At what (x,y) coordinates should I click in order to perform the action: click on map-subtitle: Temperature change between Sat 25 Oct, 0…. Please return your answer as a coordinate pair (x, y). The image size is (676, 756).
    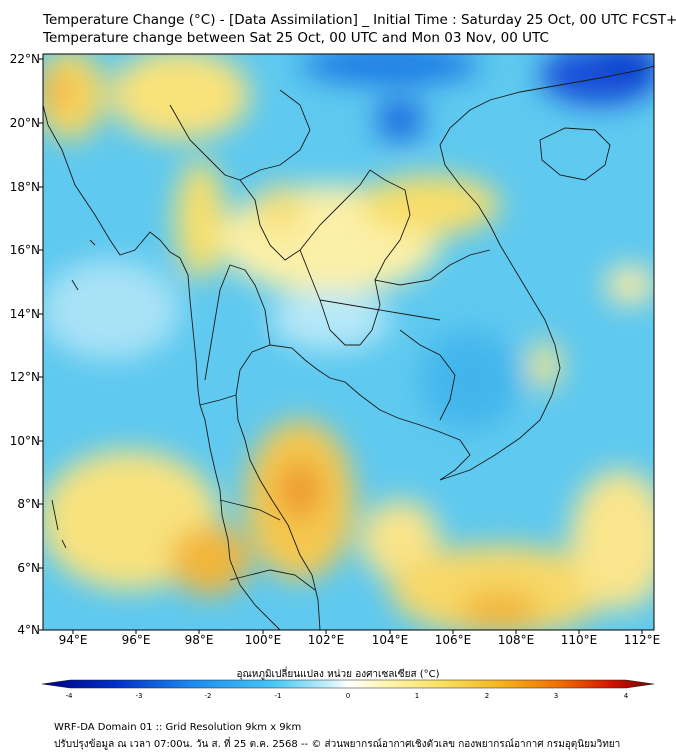
    Looking at the image, I should click on (296, 38).